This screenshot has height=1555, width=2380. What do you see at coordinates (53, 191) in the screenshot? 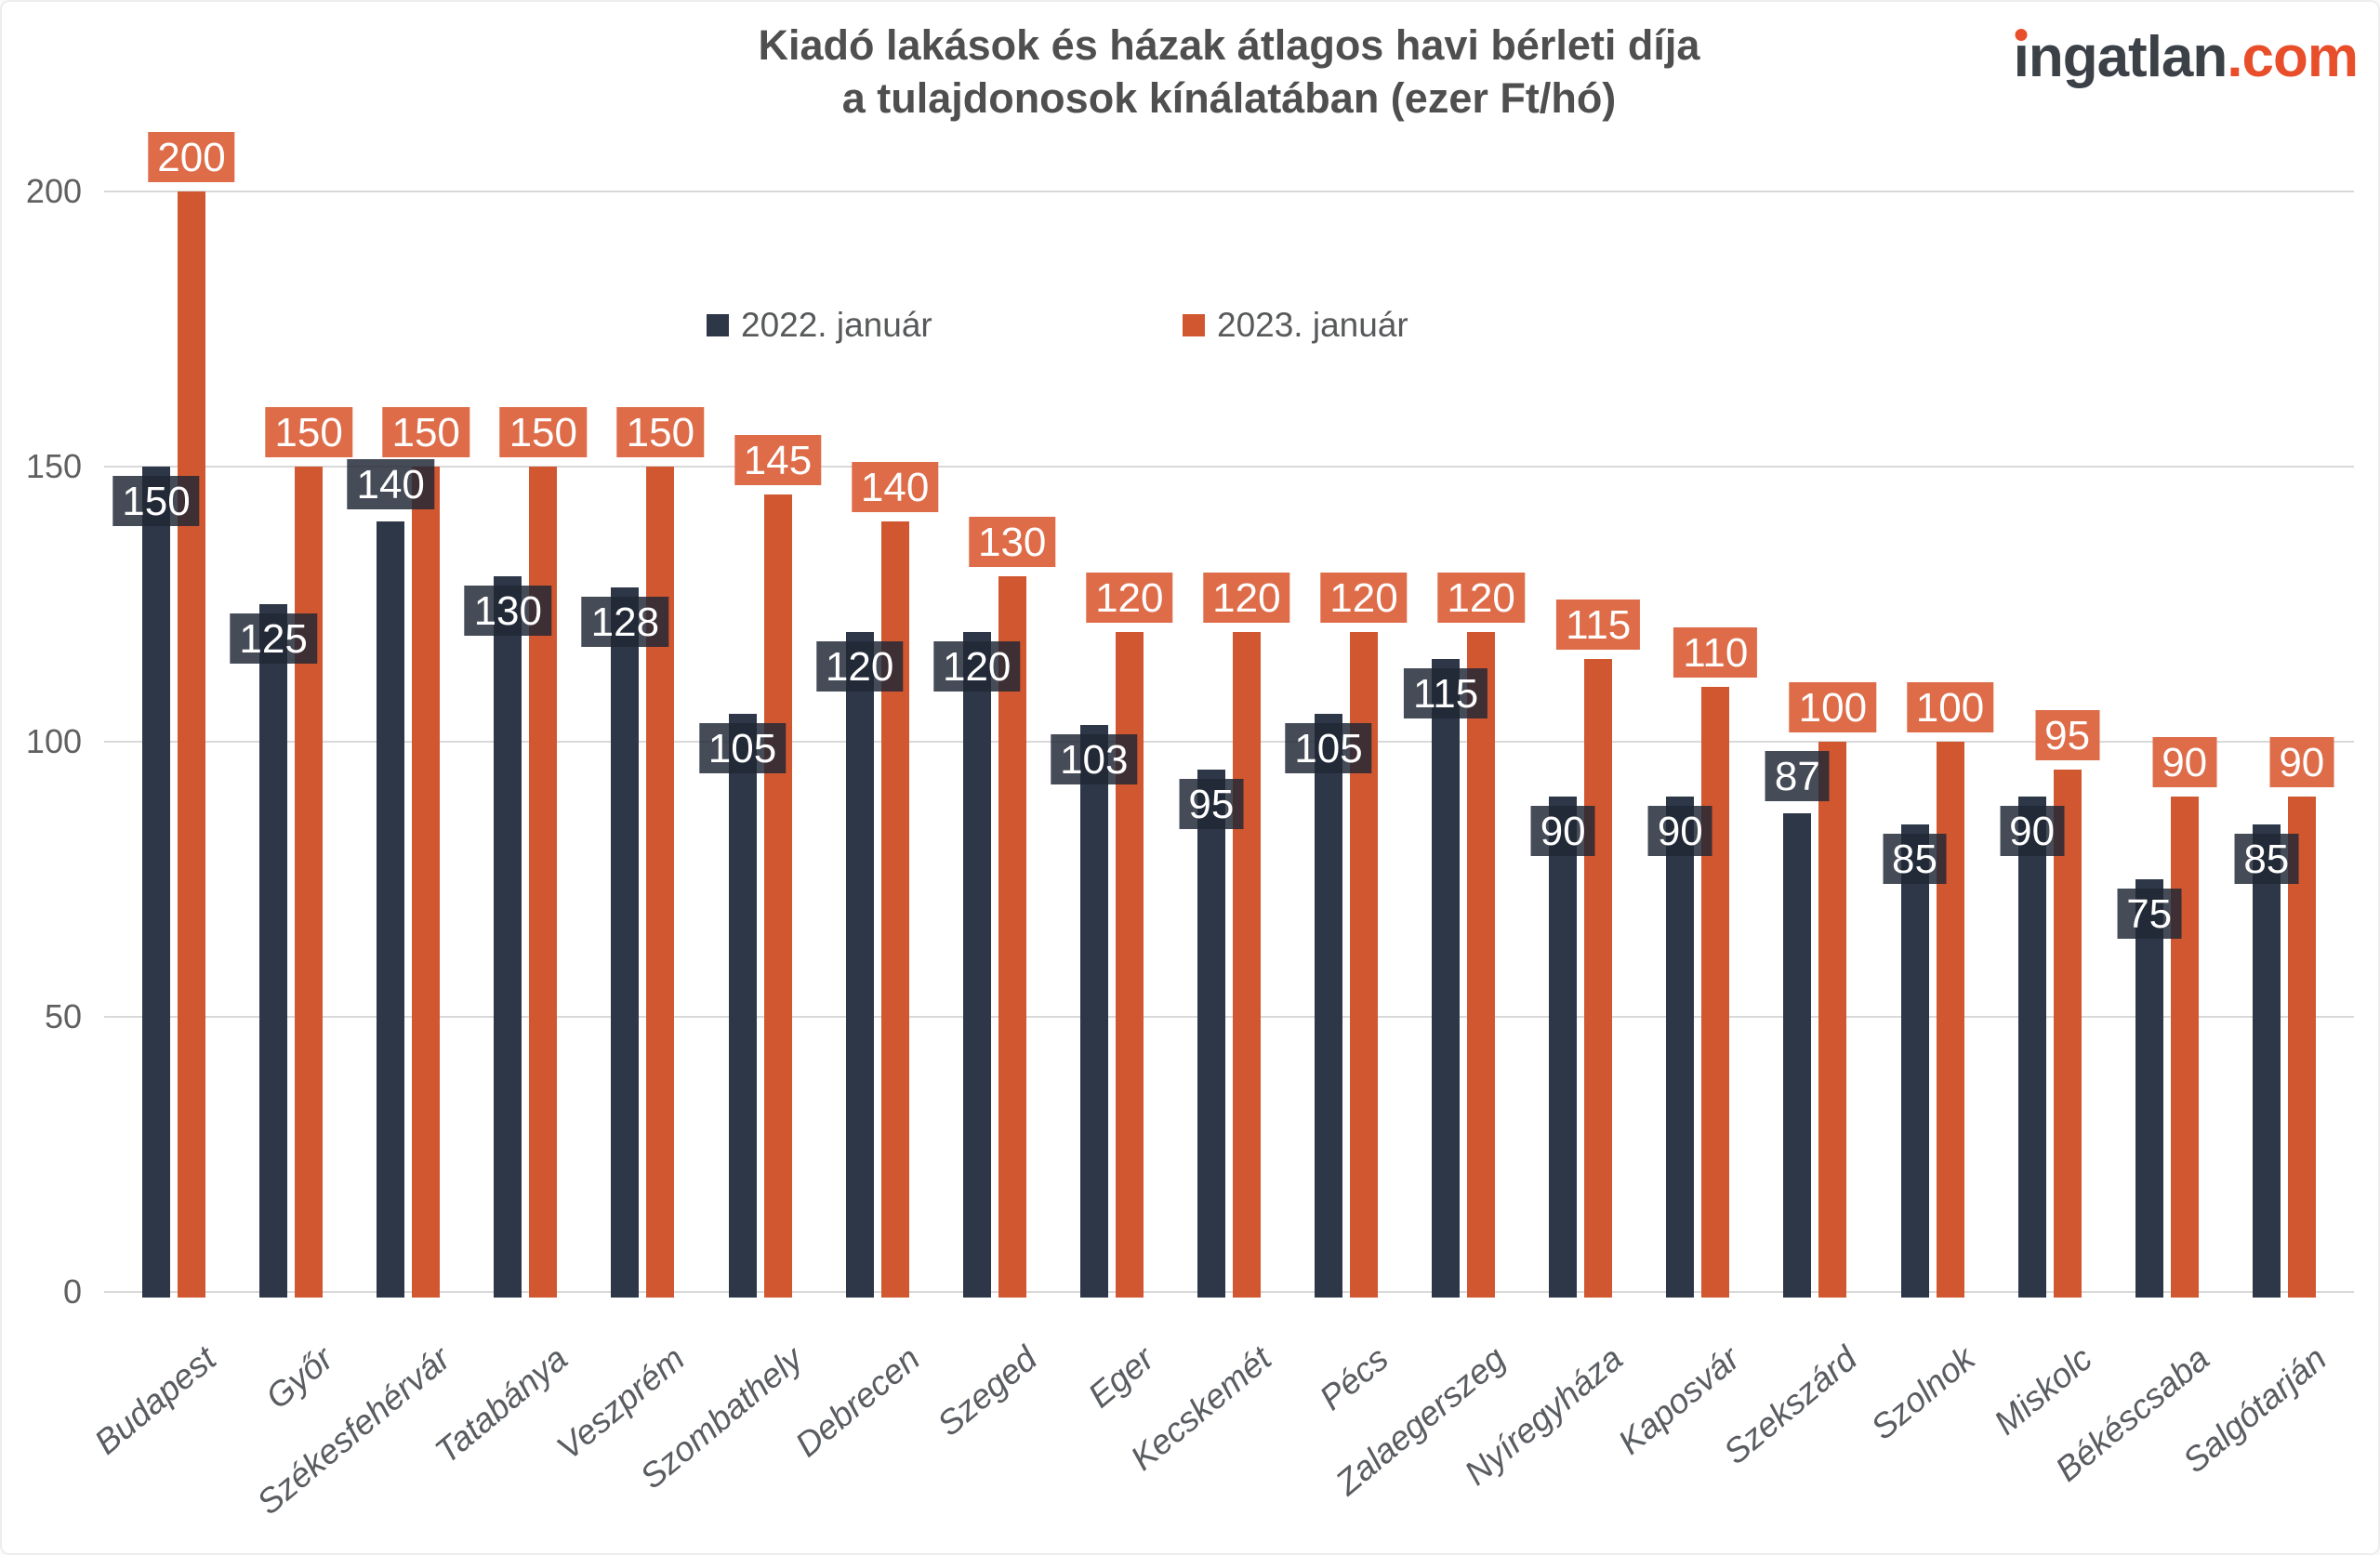
I see `ytick-label-200: 200` at bounding box center [53, 191].